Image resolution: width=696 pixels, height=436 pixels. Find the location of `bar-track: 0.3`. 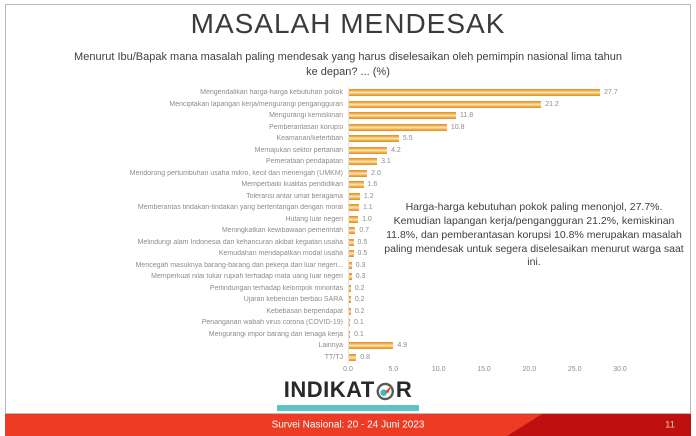

bar-track: 0.3 is located at coordinates (518, 265).